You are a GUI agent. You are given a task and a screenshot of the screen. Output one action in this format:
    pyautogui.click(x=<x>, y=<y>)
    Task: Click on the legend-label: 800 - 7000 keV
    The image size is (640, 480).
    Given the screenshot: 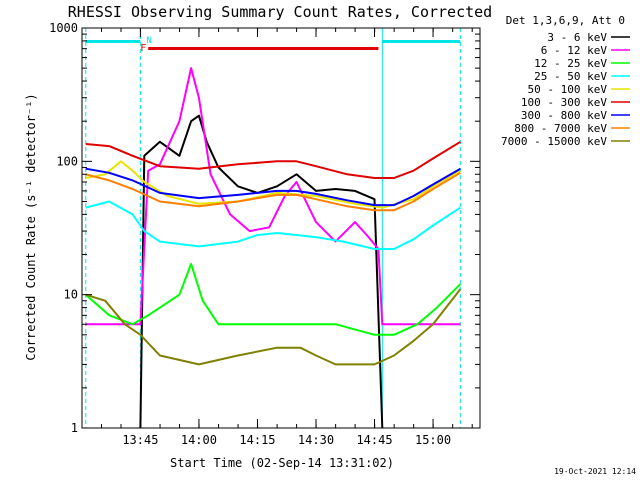 What is the action you would take?
    pyautogui.click(x=560, y=128)
    